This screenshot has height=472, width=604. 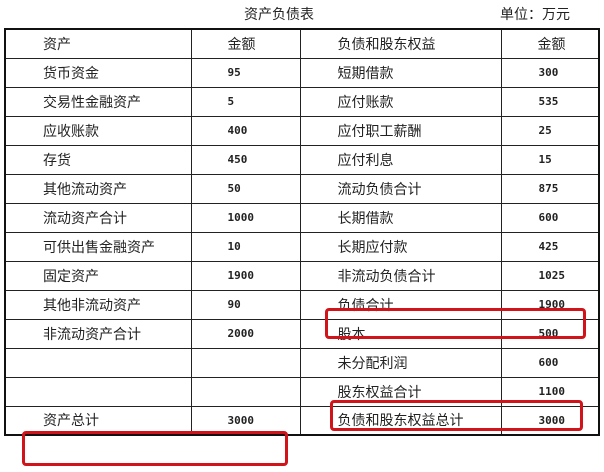 I want to click on asset-name: 固定资产, so click(x=98, y=275).